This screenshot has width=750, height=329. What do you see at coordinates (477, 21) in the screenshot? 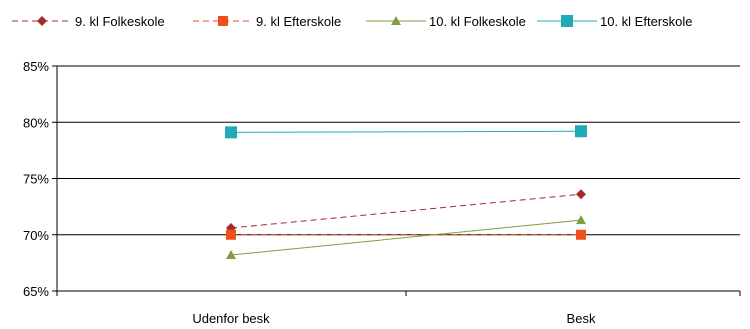
I see `legend-label: 10. kl Folkeskole` at bounding box center [477, 21].